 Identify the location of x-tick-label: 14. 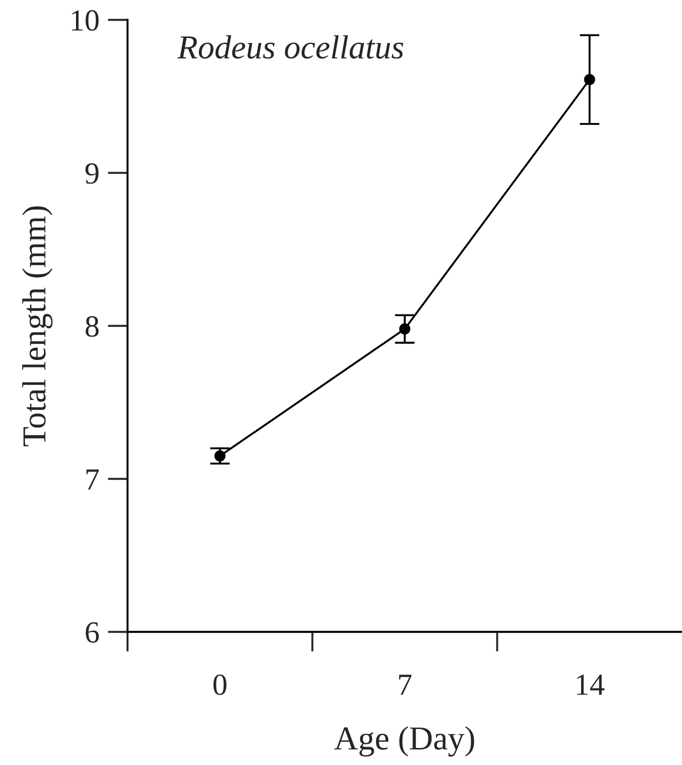
(590, 684).